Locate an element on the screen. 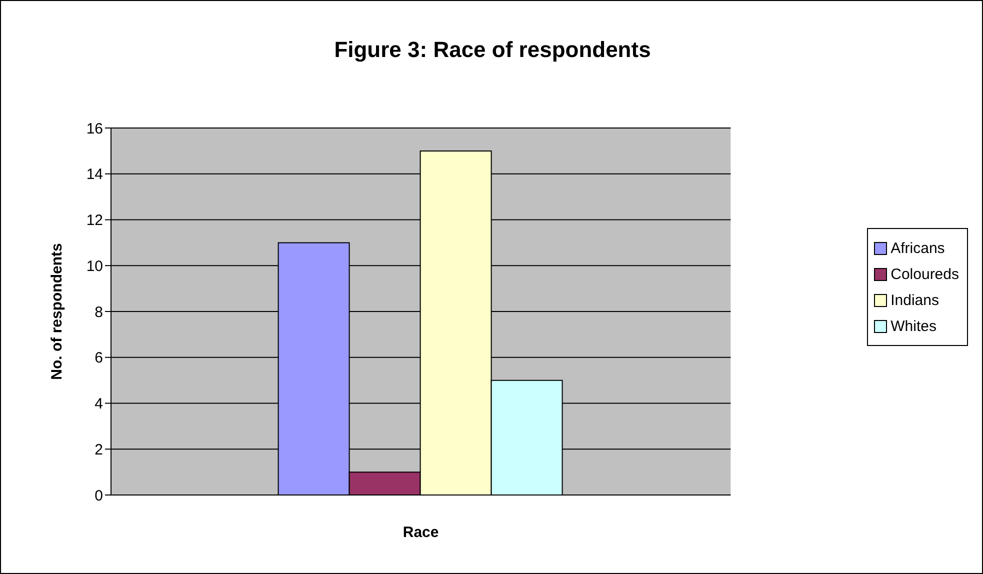  x-axis-title: Race is located at coordinates (420, 532).